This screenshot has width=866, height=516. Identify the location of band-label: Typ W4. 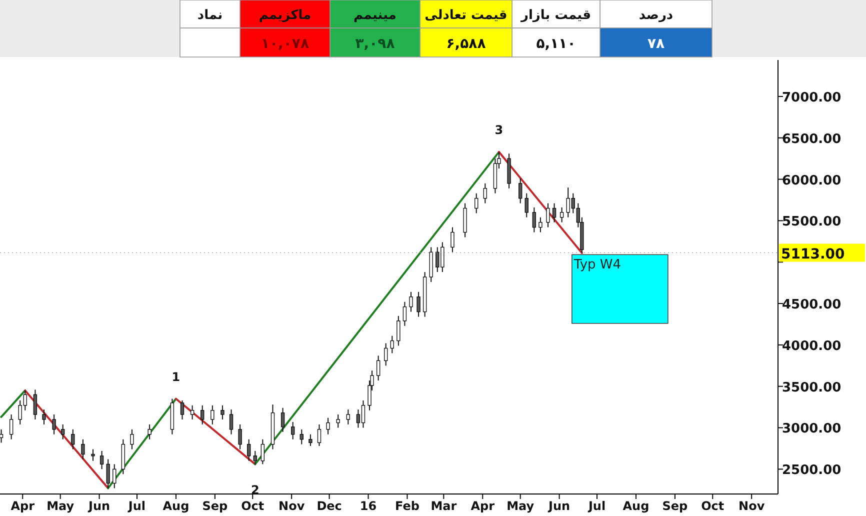
(597, 265).